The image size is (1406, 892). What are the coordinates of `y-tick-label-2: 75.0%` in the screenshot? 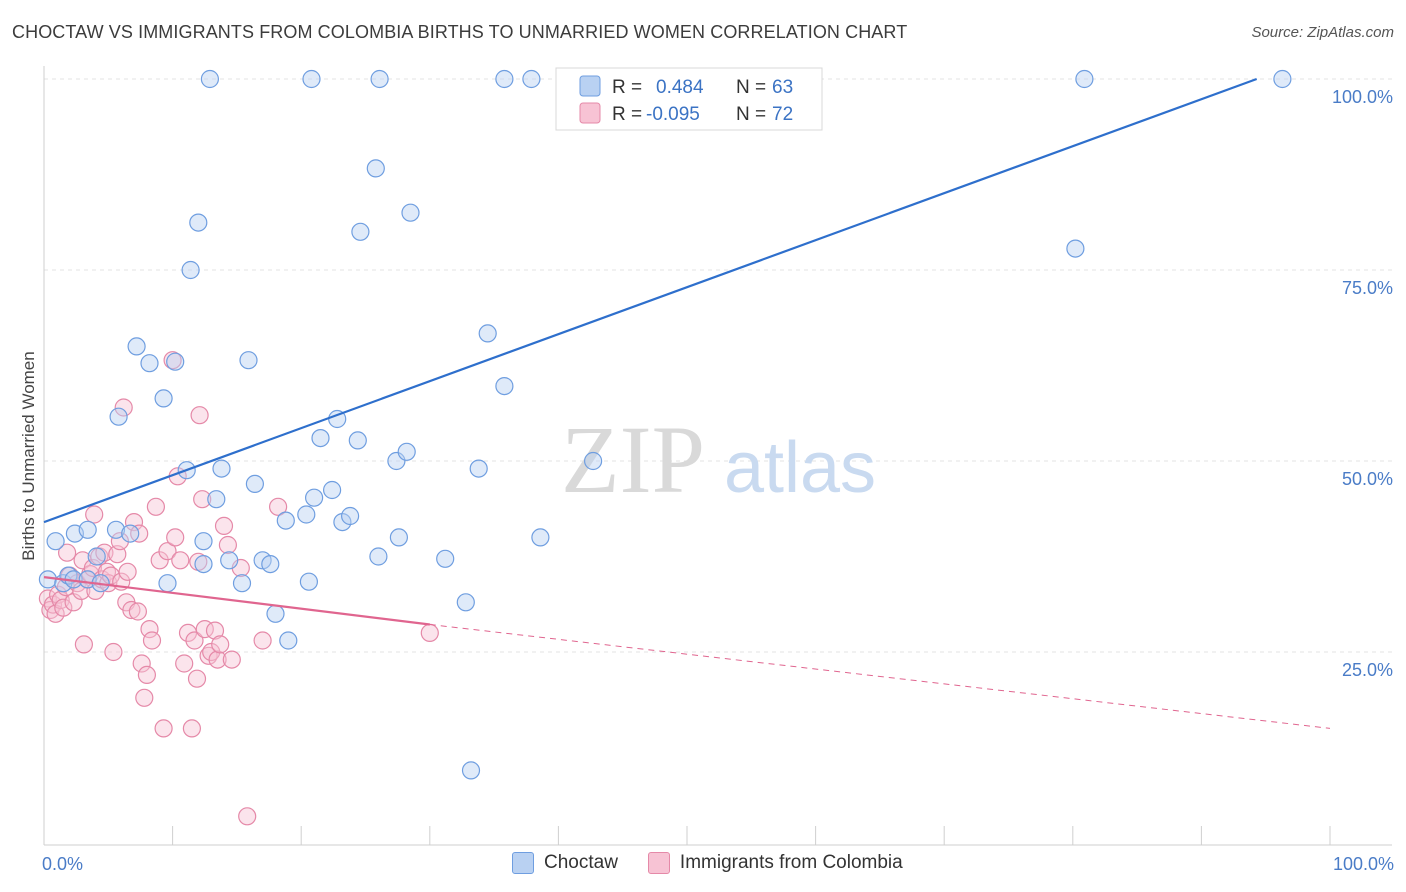 It's located at (1367, 288).